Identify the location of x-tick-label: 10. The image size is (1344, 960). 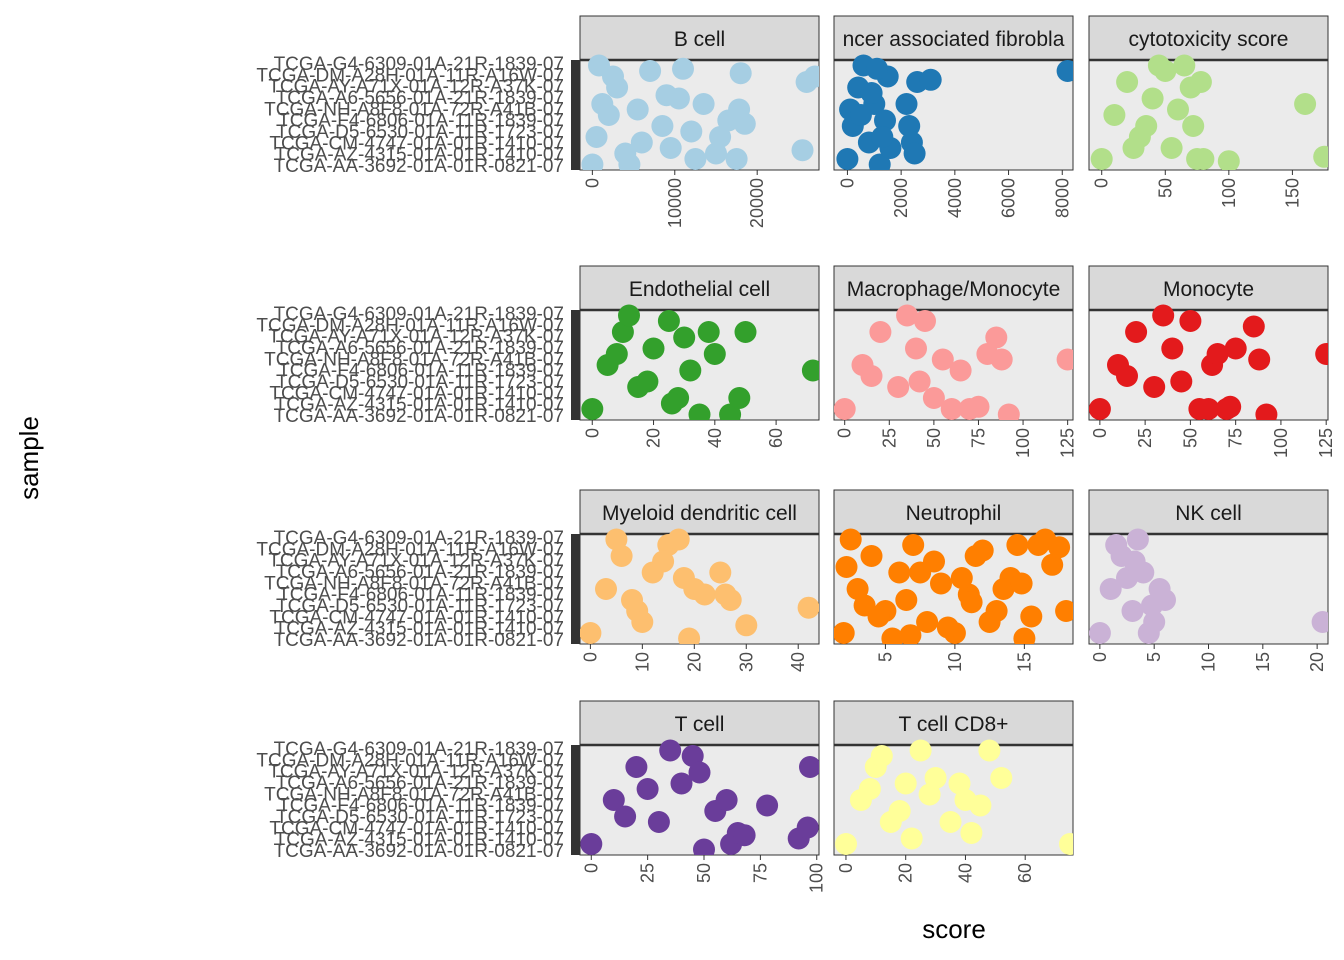
(955, 662).